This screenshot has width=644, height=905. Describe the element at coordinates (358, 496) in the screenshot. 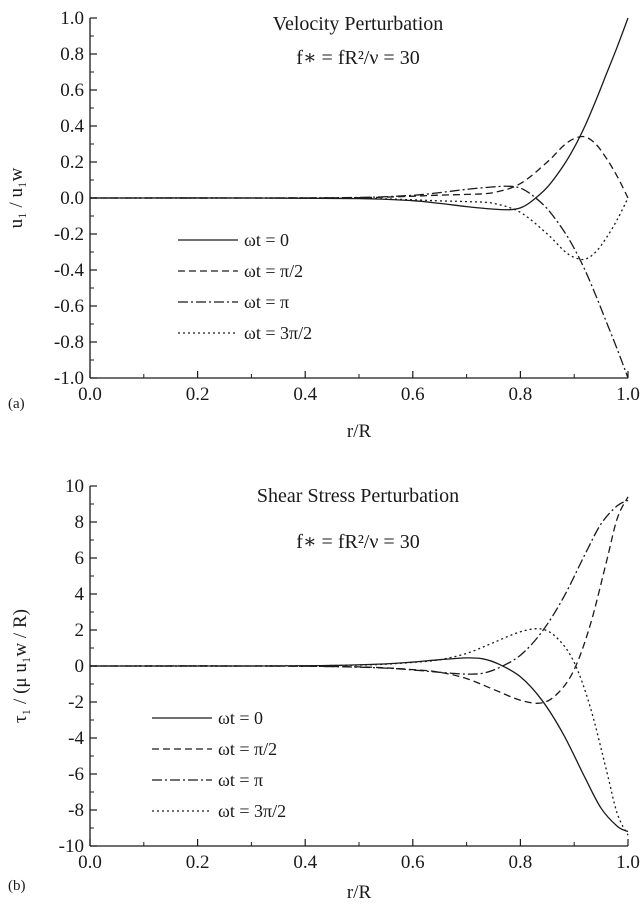

I see `chart-title: Shear Stress Perturbation` at that location.